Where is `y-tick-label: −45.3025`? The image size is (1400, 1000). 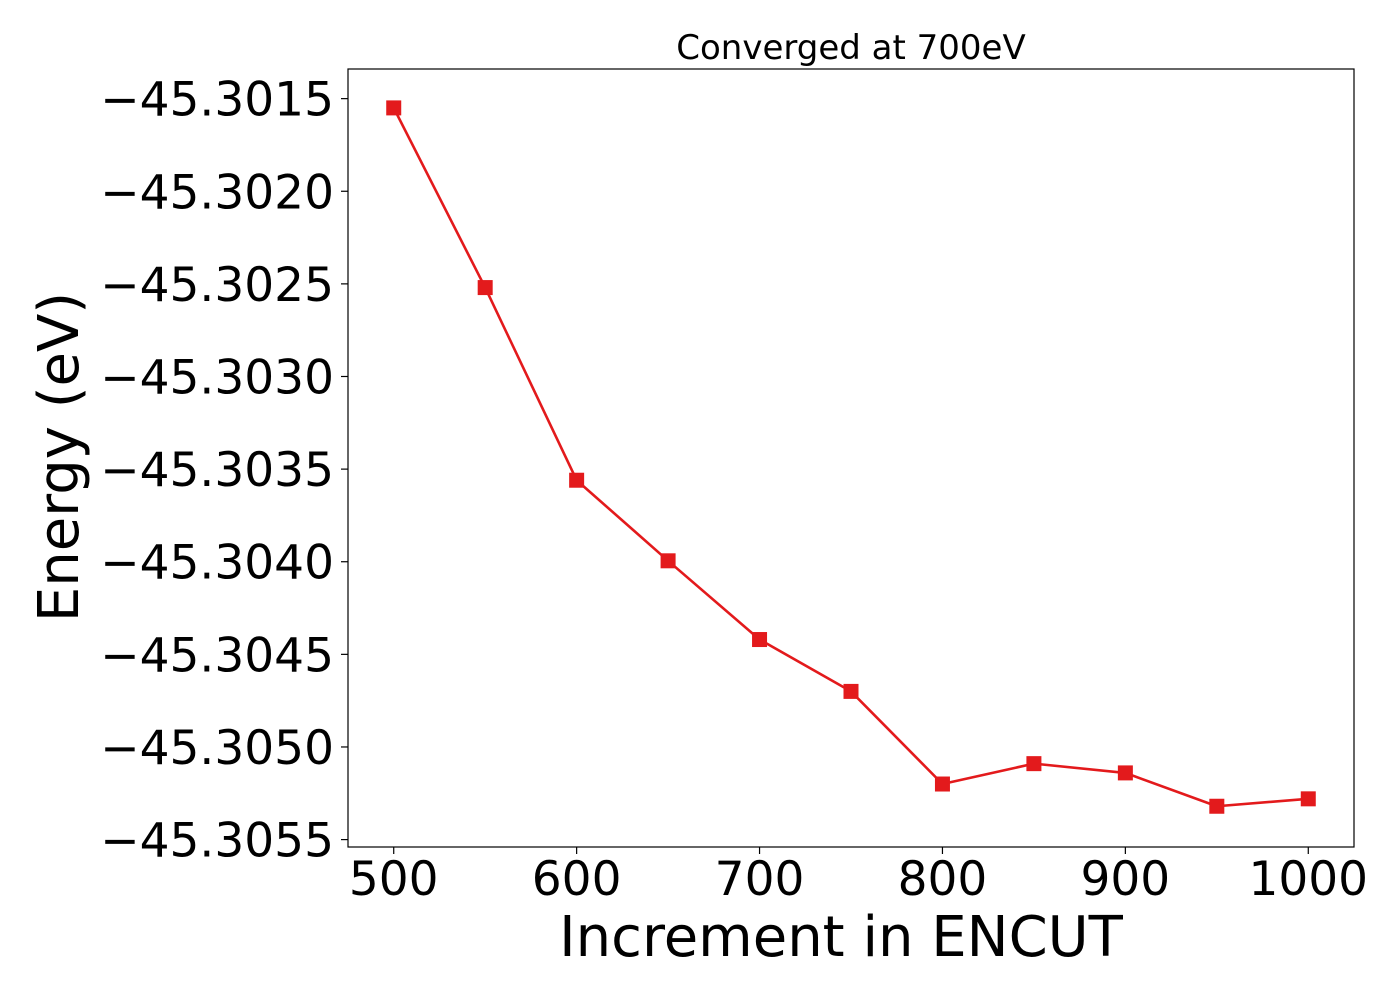
y-tick-label: −45.3025 is located at coordinates (217, 285).